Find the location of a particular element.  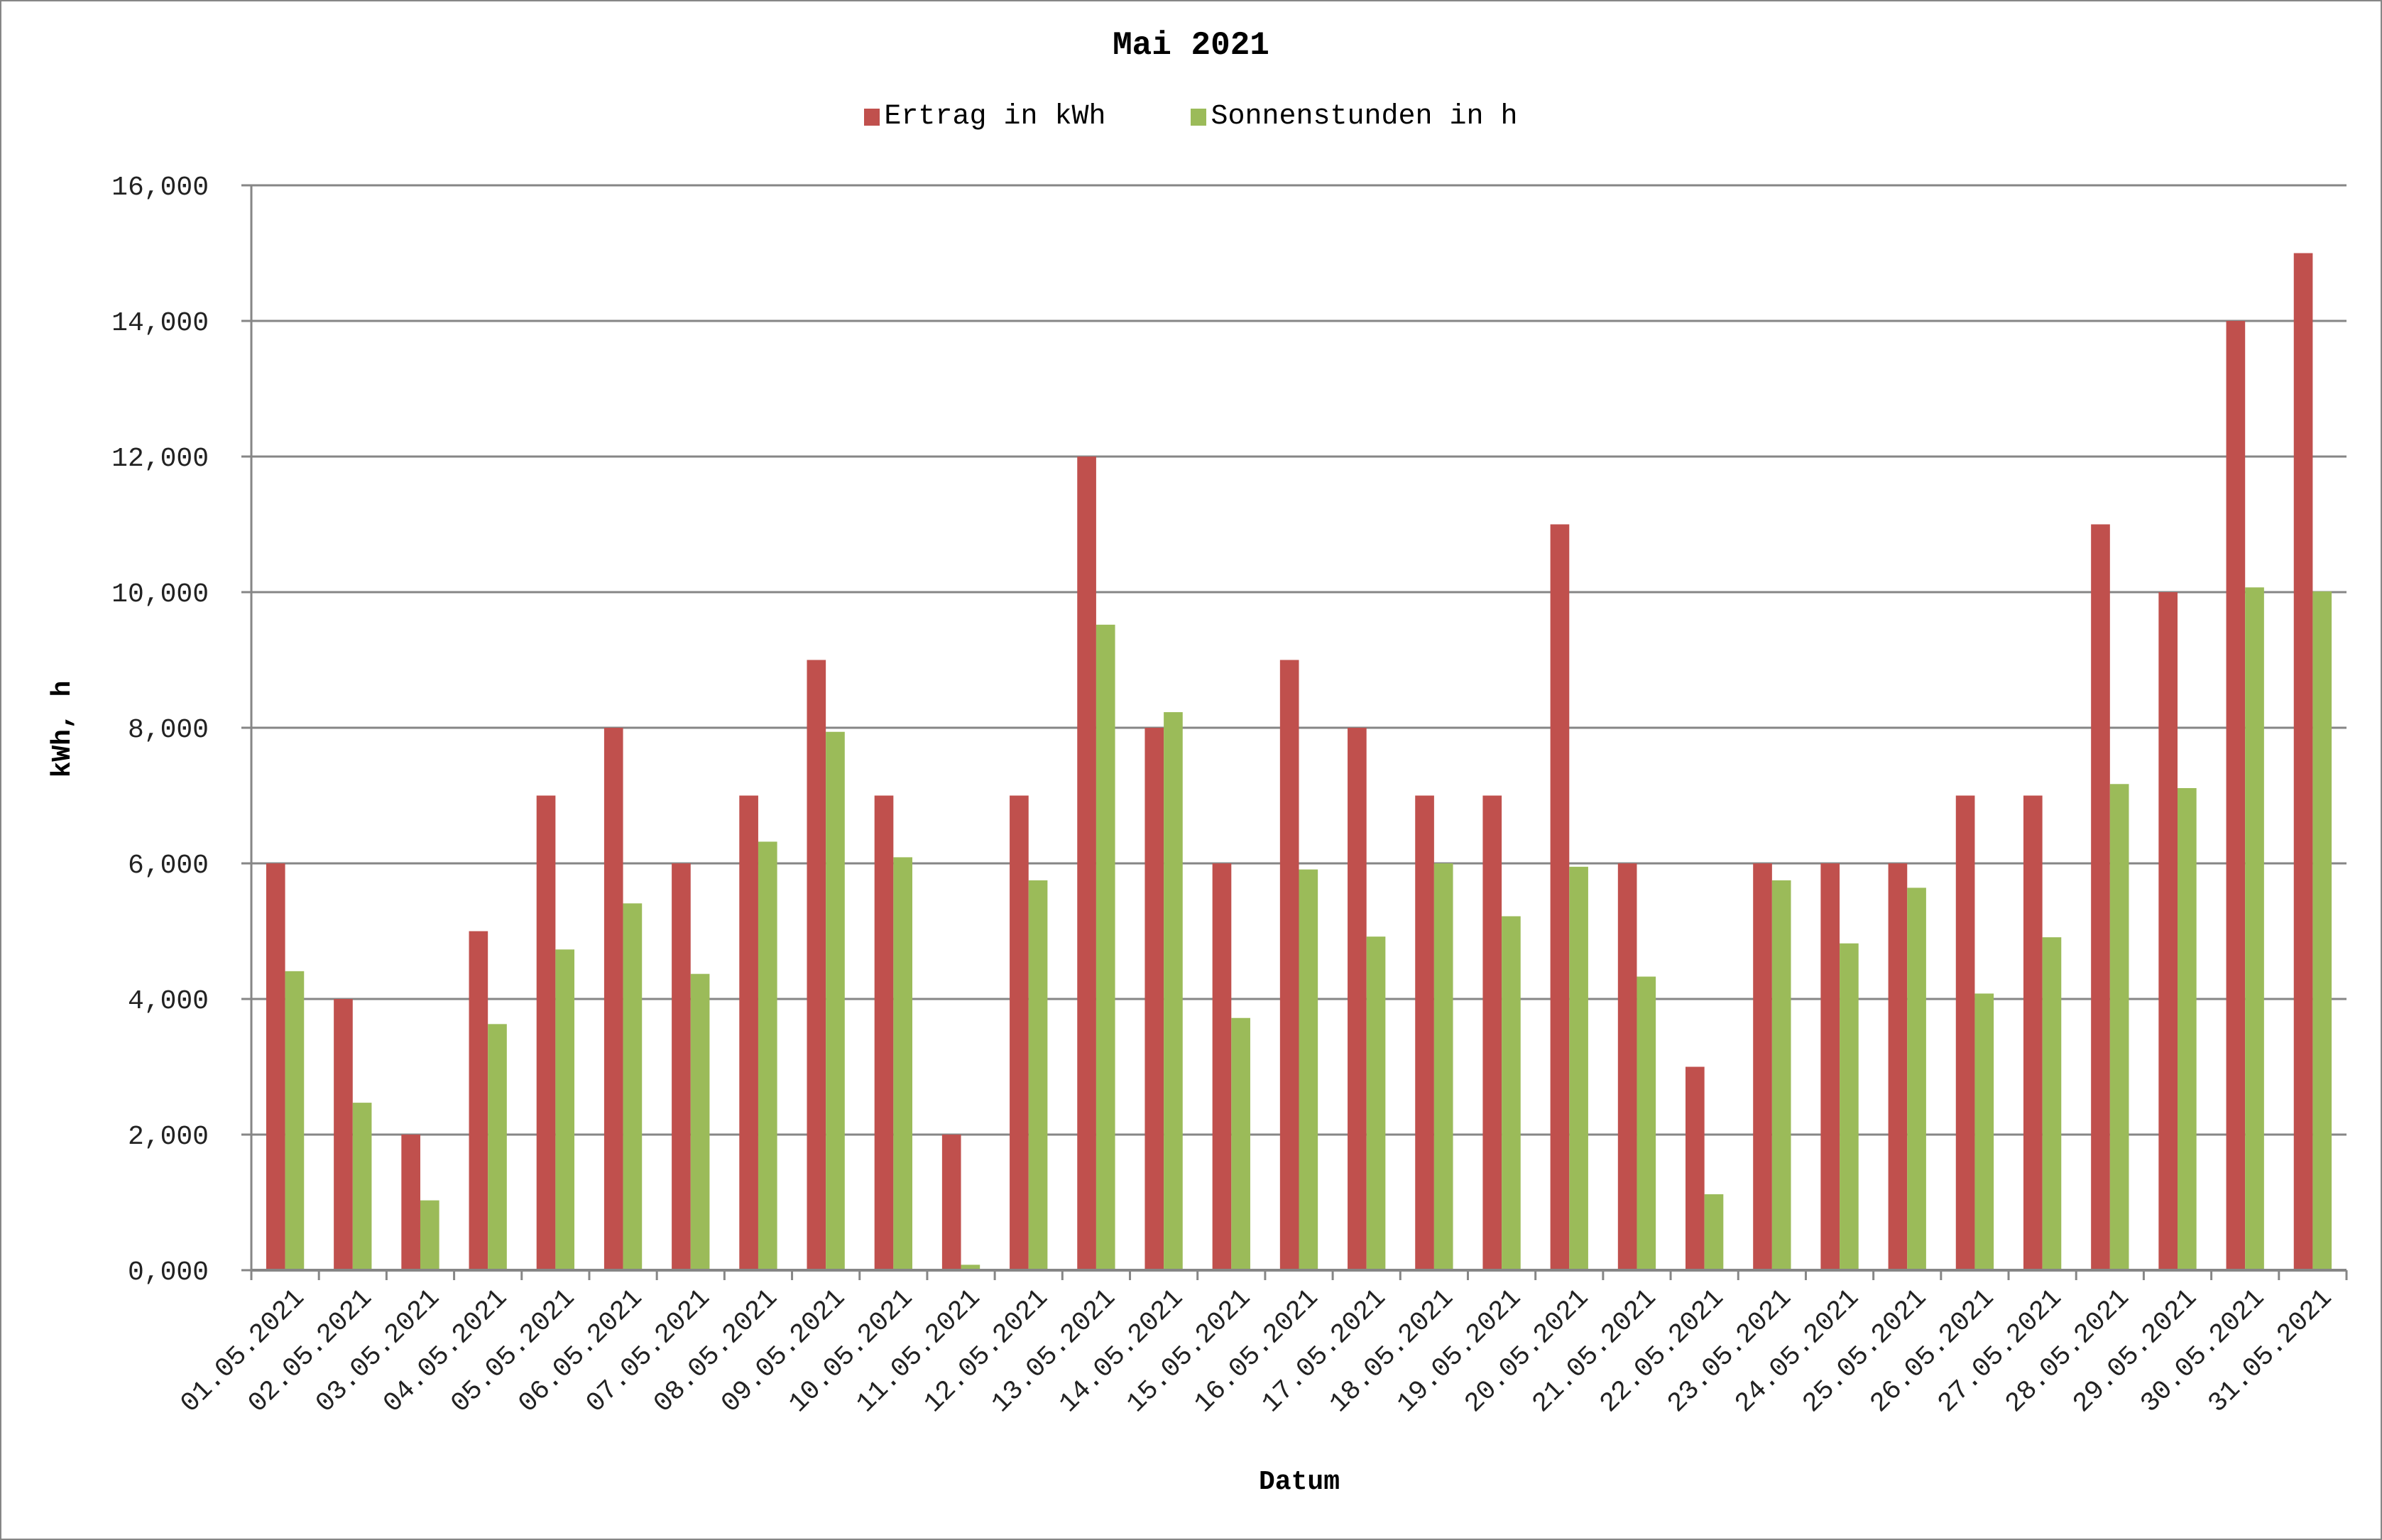

chart-title: Mai 2021 is located at coordinates (1191, 45).